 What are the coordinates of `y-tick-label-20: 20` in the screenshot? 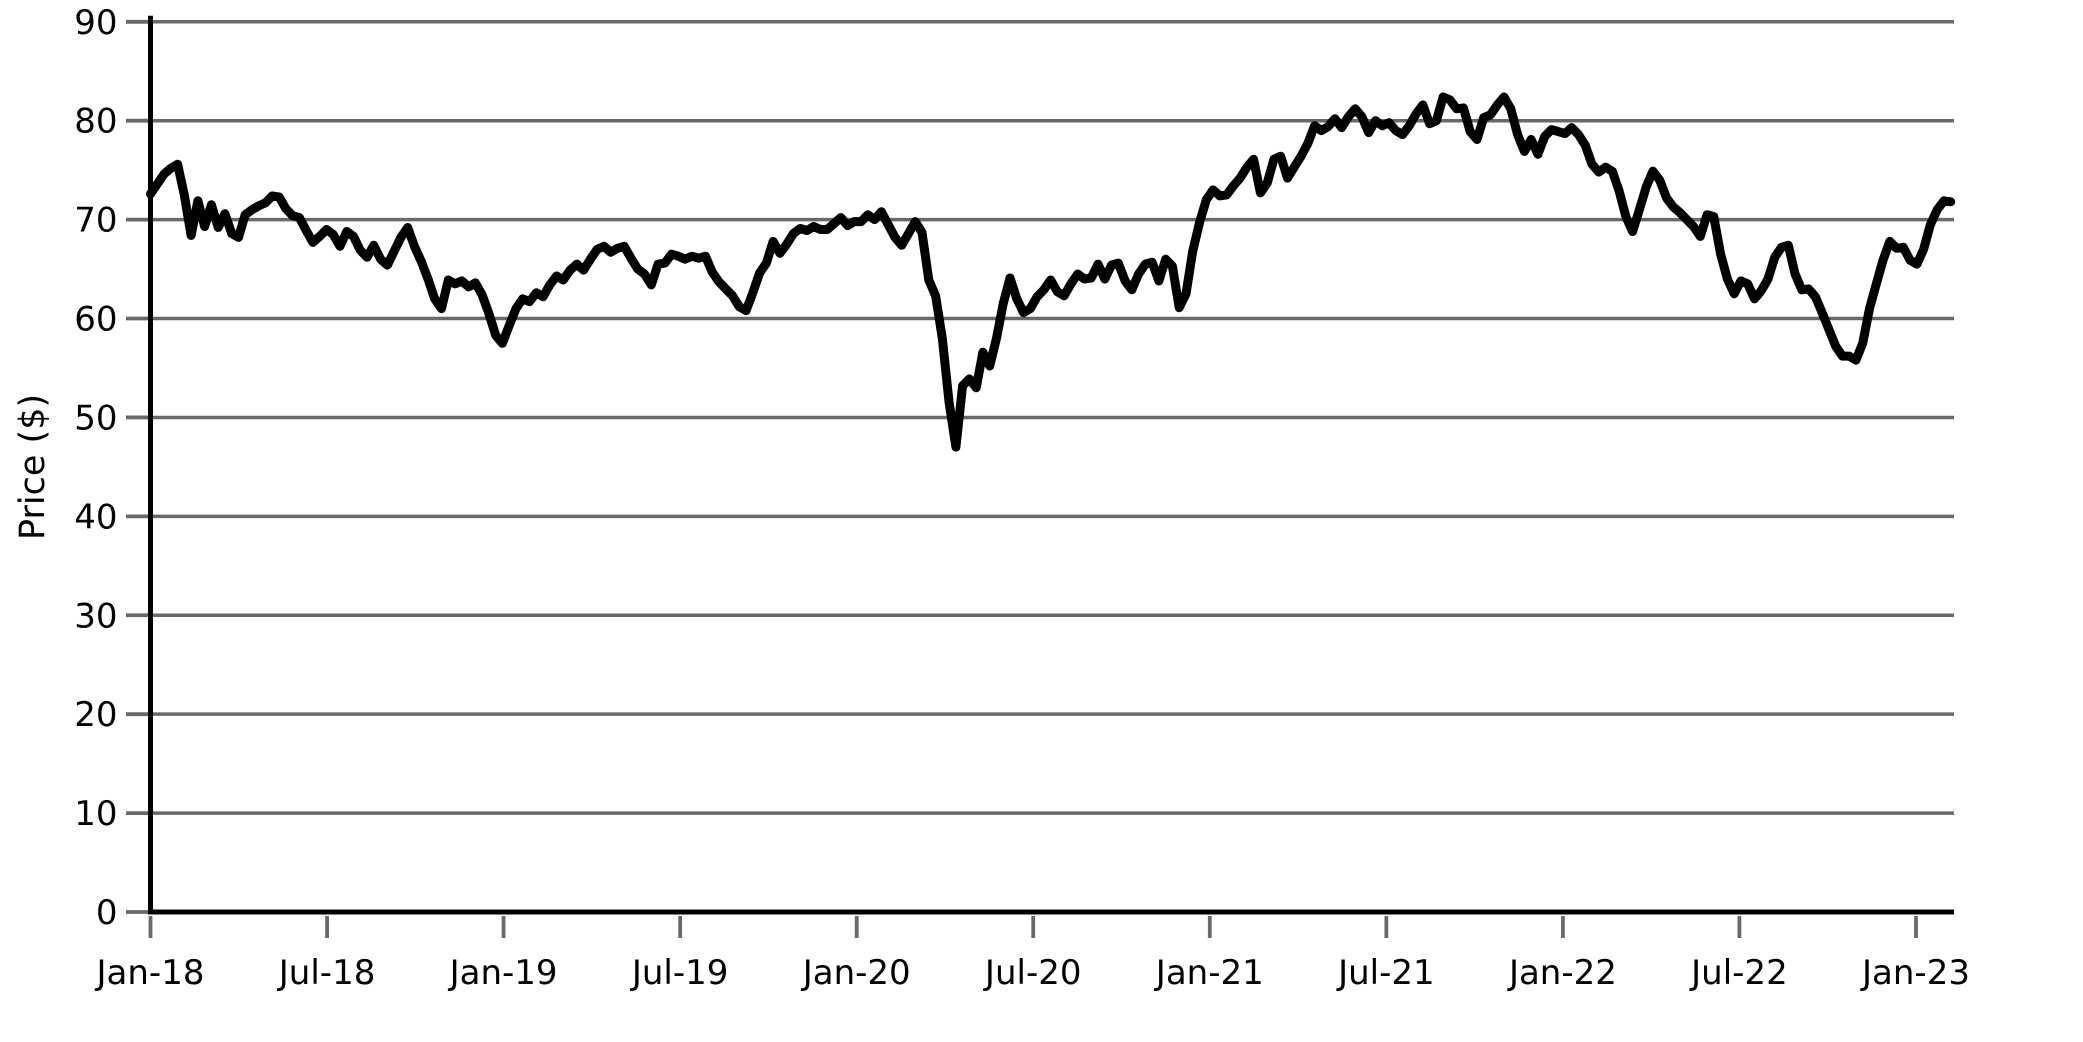 It's located at (95, 715).